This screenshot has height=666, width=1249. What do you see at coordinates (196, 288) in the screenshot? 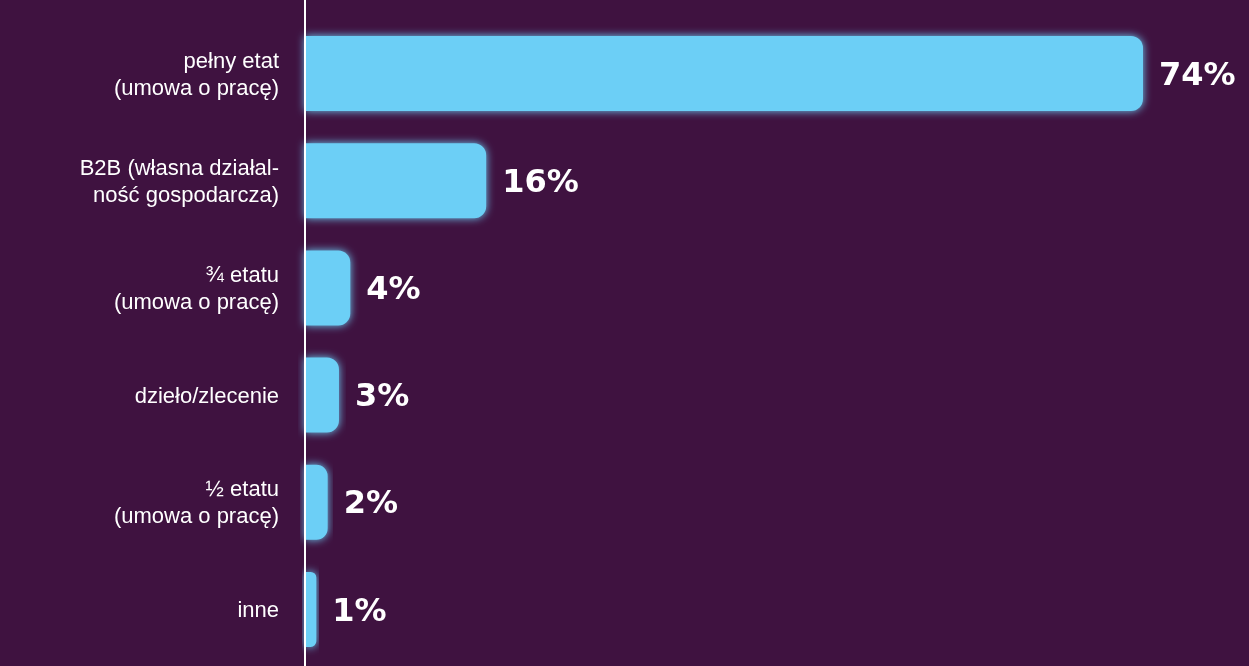
I see `y-tick-label: ¾ etatu (umowa o pracę)` at bounding box center [196, 288].